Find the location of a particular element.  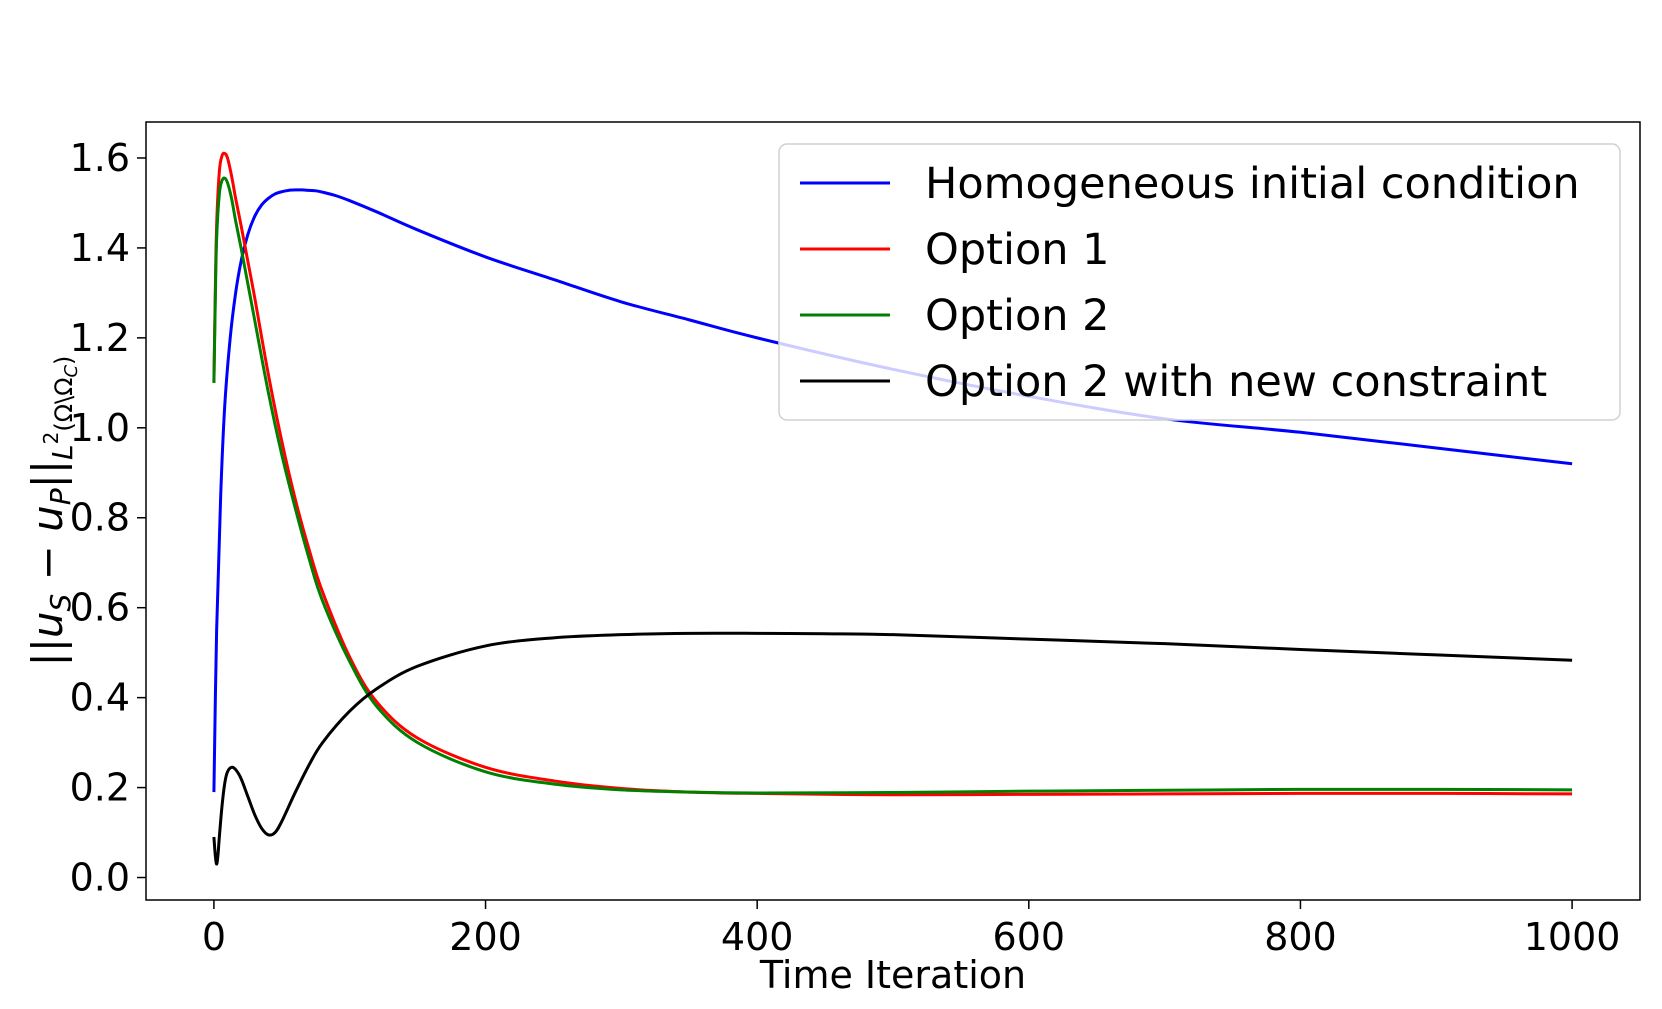

x-tick-label: 1000 is located at coordinates (1572, 937).